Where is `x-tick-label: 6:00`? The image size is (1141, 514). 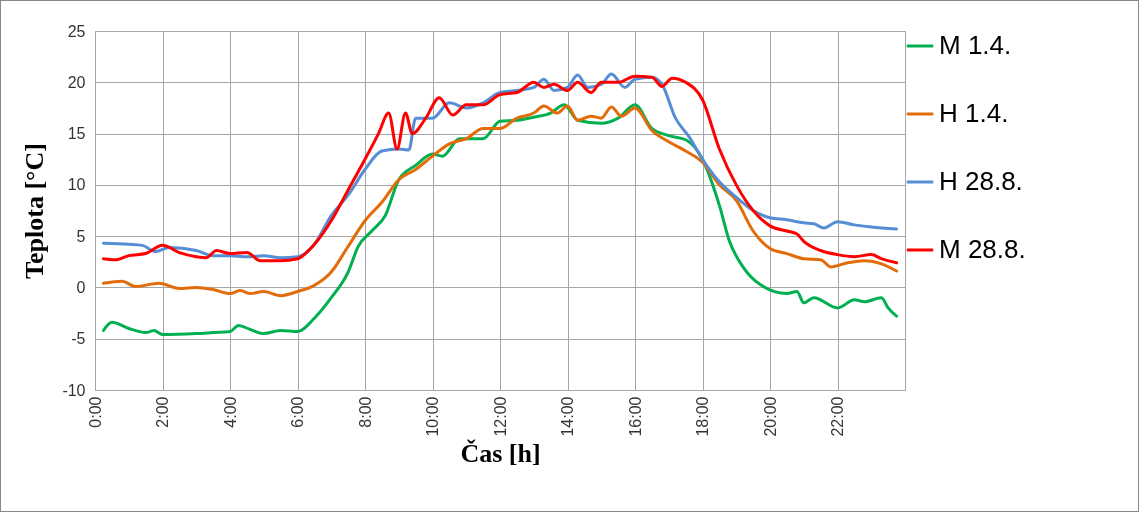 x-tick-label: 6:00 is located at coordinates (297, 412).